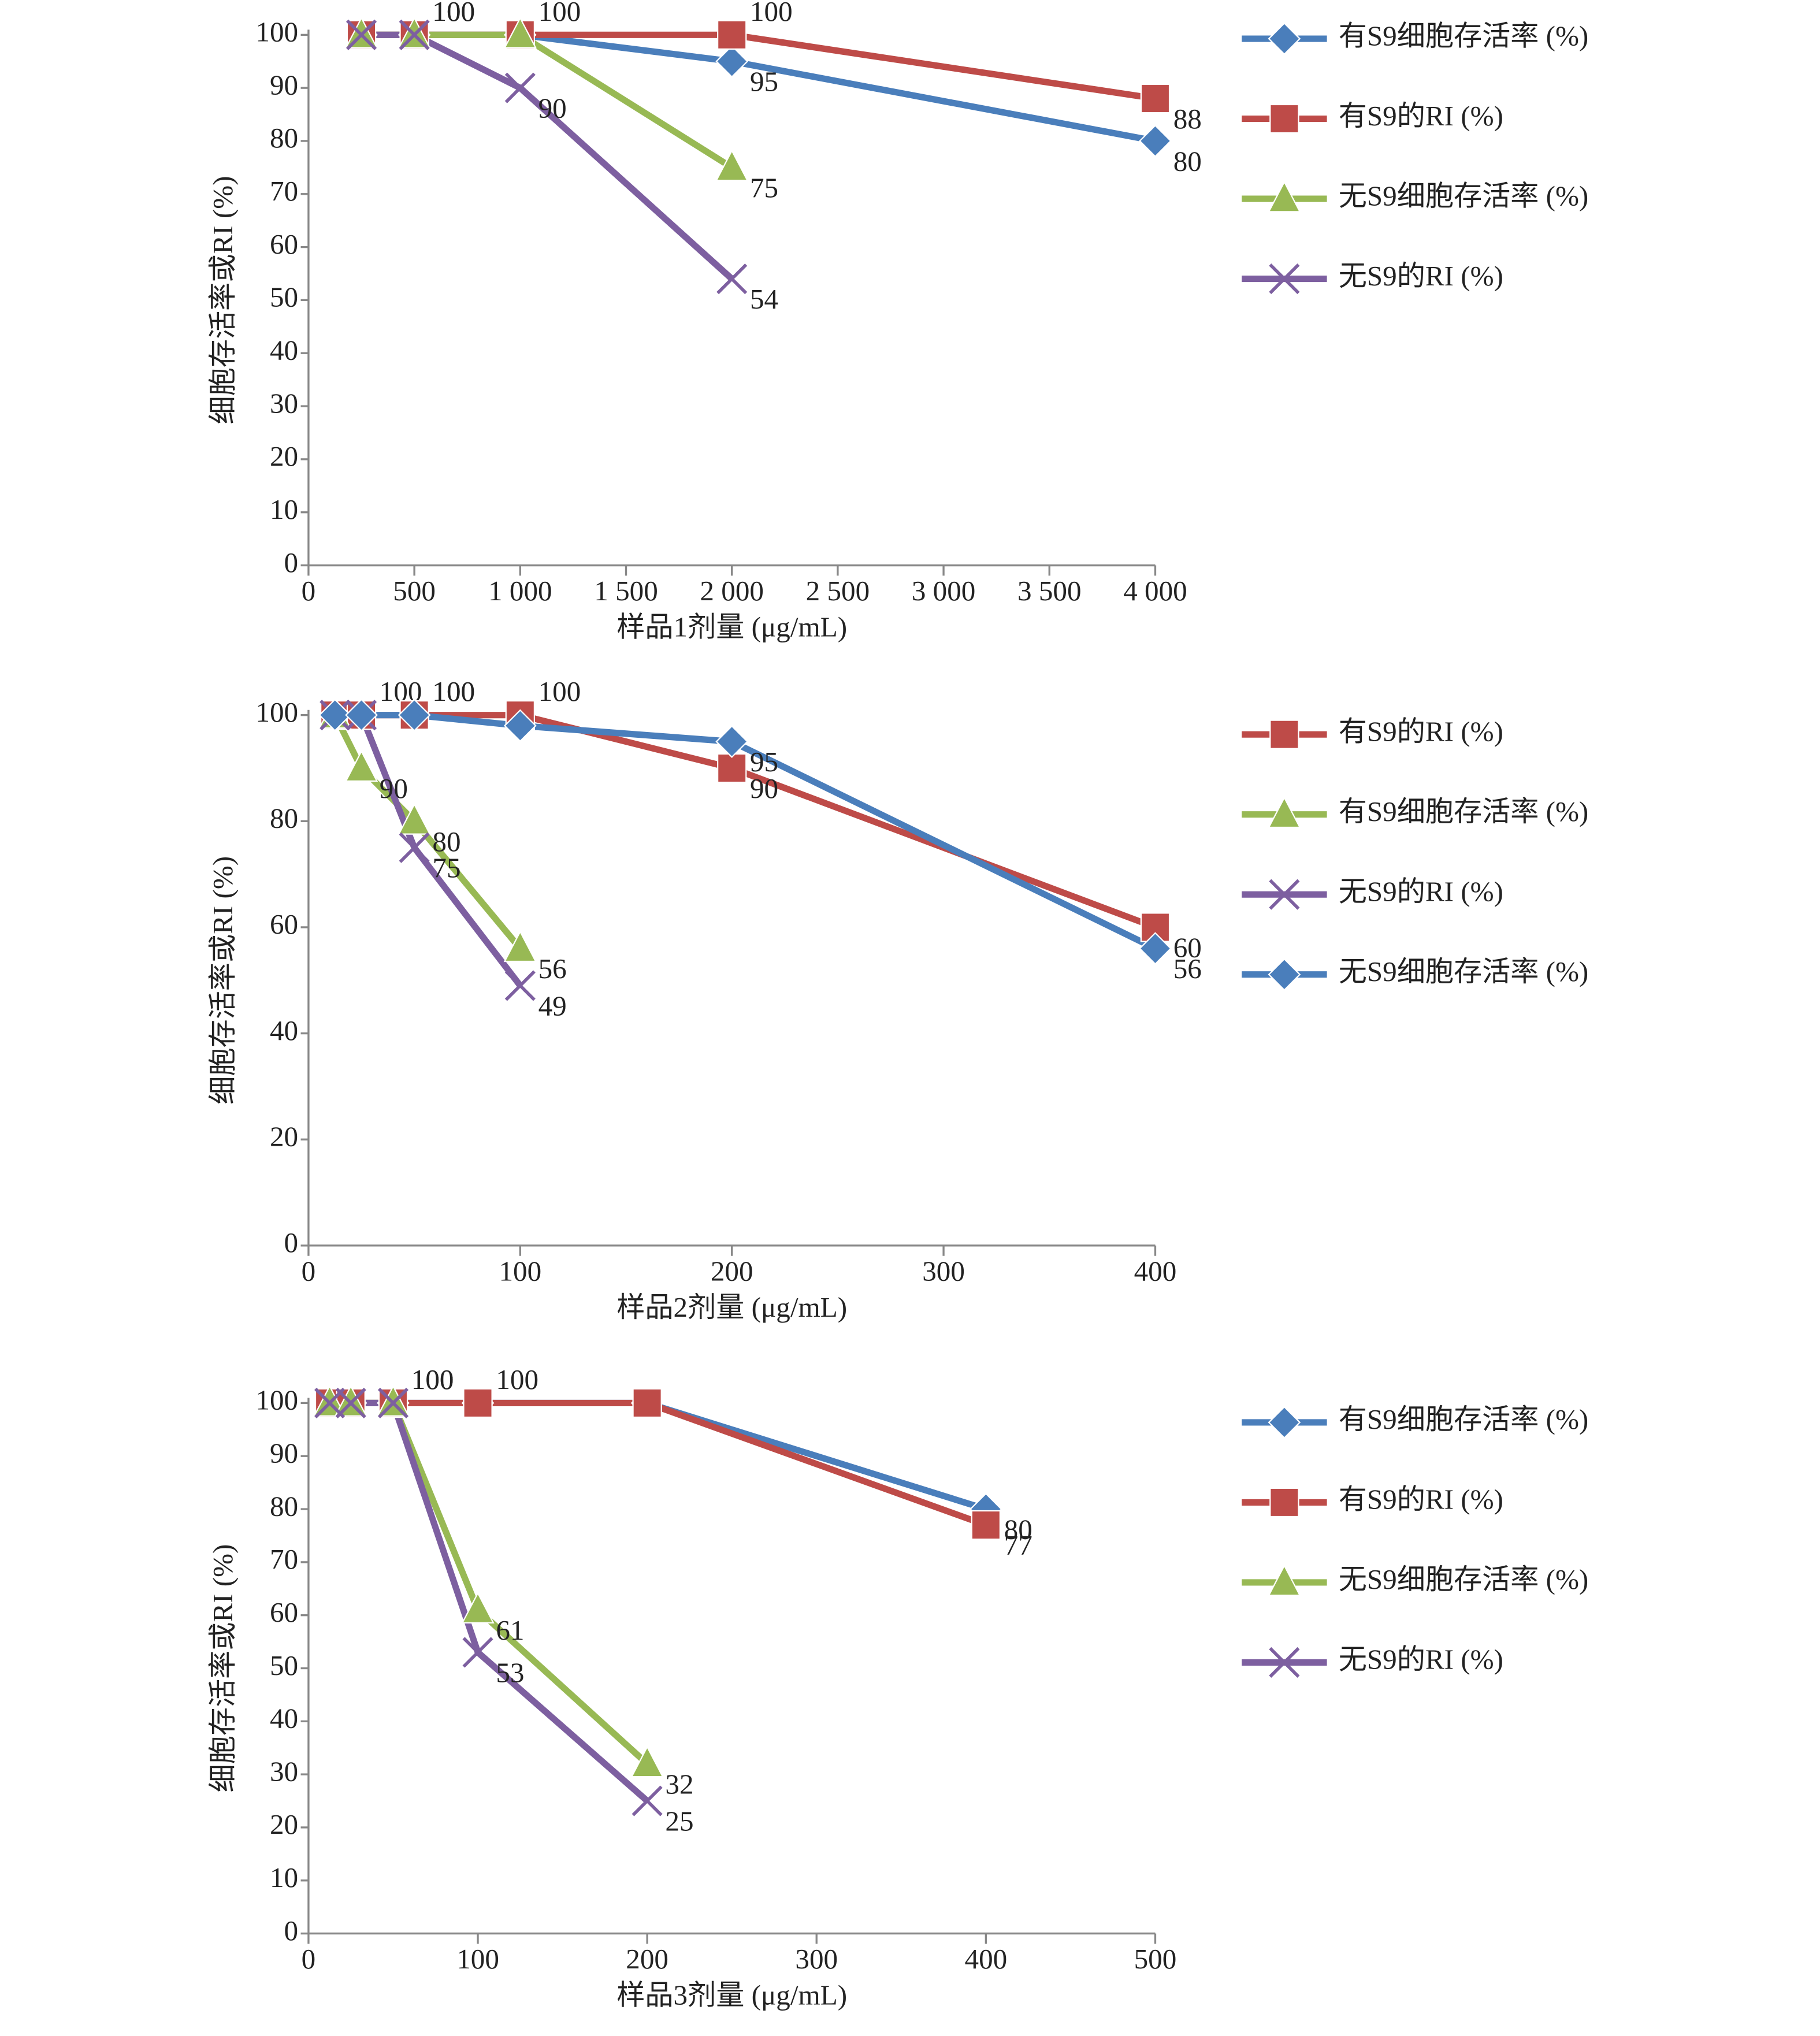 The height and width of the screenshot is (2036, 1820). I want to click on x-tick-label: 1 500, so click(626, 591).